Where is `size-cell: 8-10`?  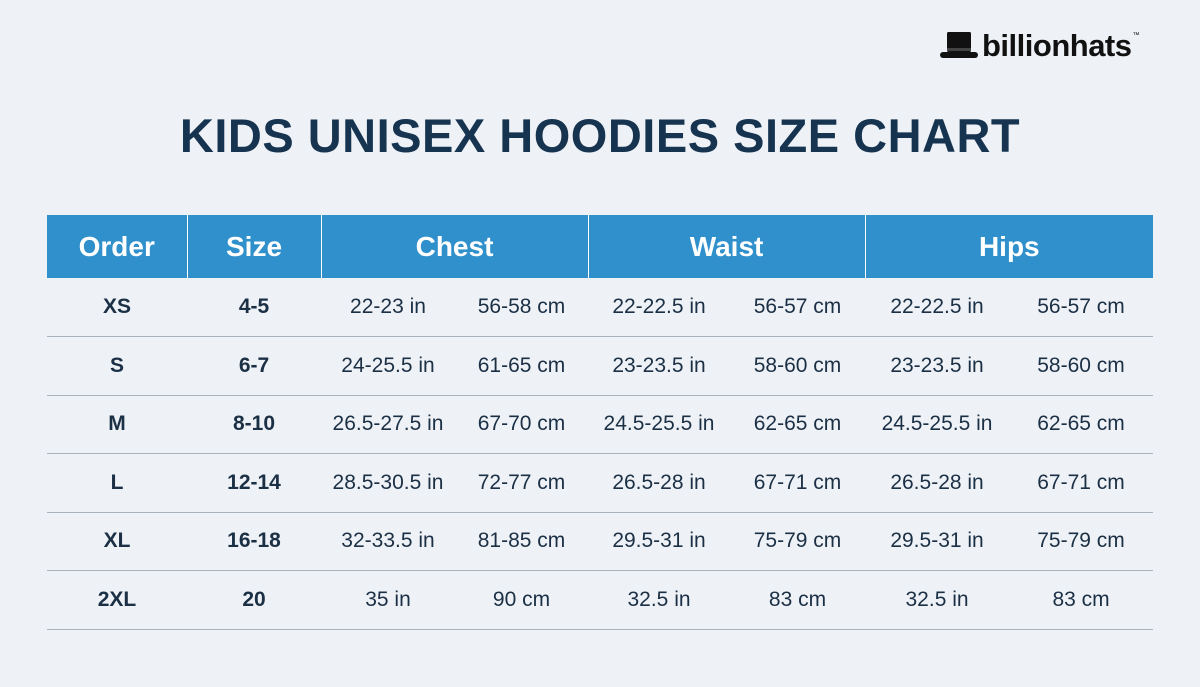
size-cell: 8-10 is located at coordinates (254, 424).